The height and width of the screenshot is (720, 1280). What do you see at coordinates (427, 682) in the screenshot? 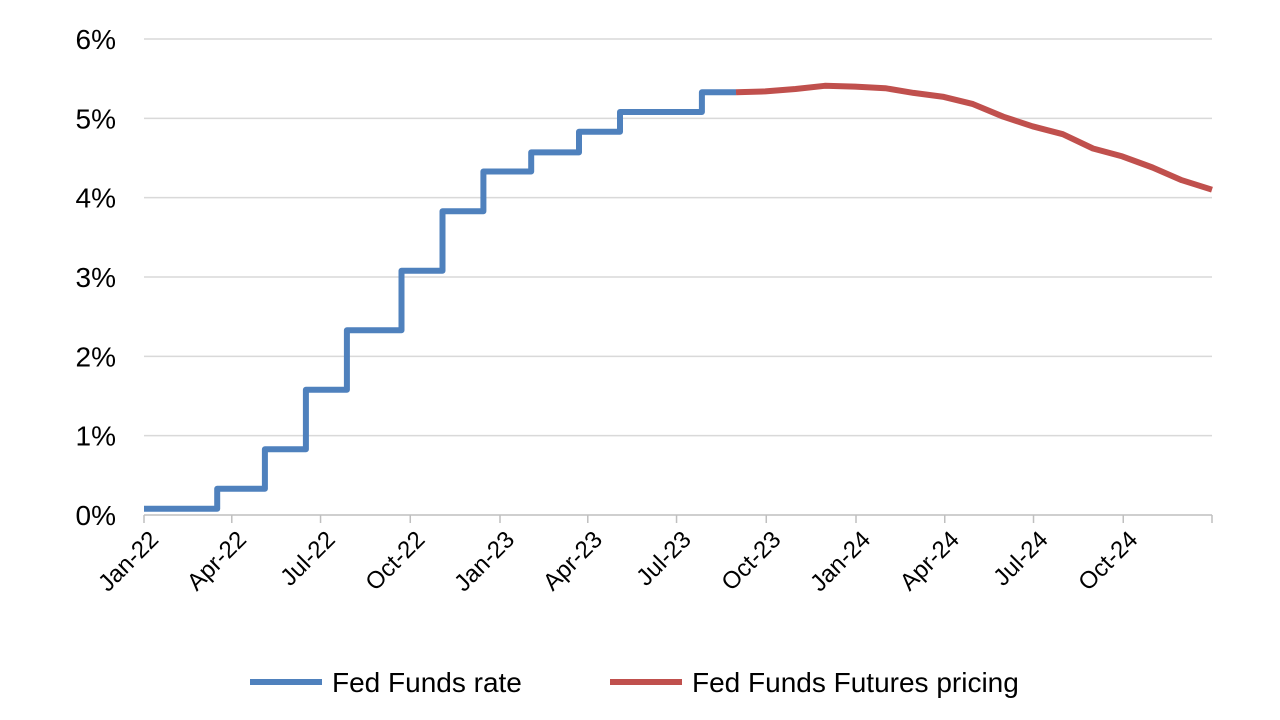
I see `legend-label-1: Fed Funds rate` at bounding box center [427, 682].